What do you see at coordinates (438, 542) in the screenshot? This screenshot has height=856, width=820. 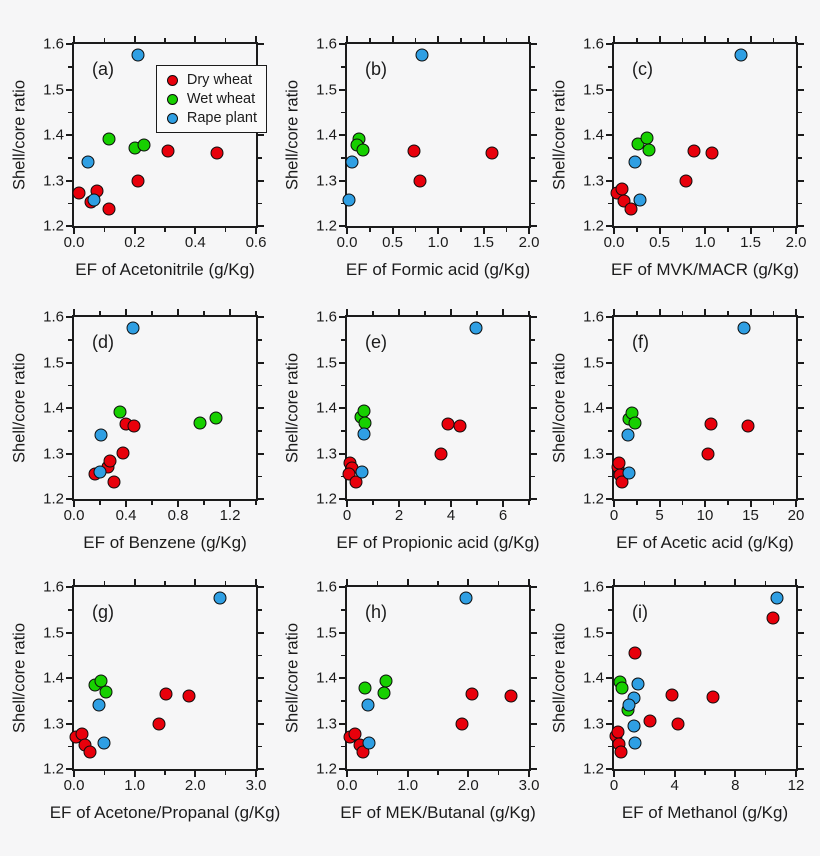 I see `x-axis-title: EF of Propionic acid (g/Kg)` at bounding box center [438, 542].